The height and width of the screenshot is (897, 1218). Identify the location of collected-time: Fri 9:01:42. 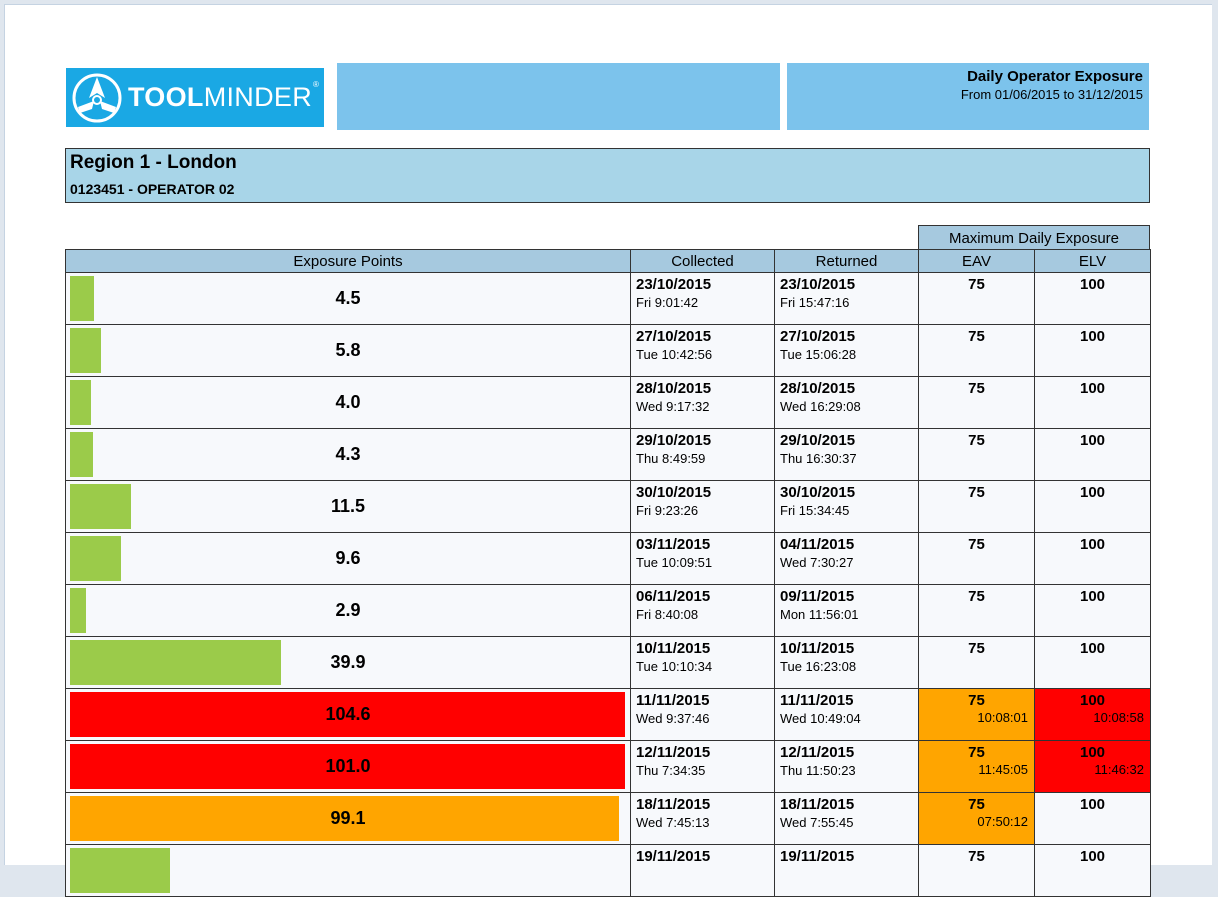
(667, 302).